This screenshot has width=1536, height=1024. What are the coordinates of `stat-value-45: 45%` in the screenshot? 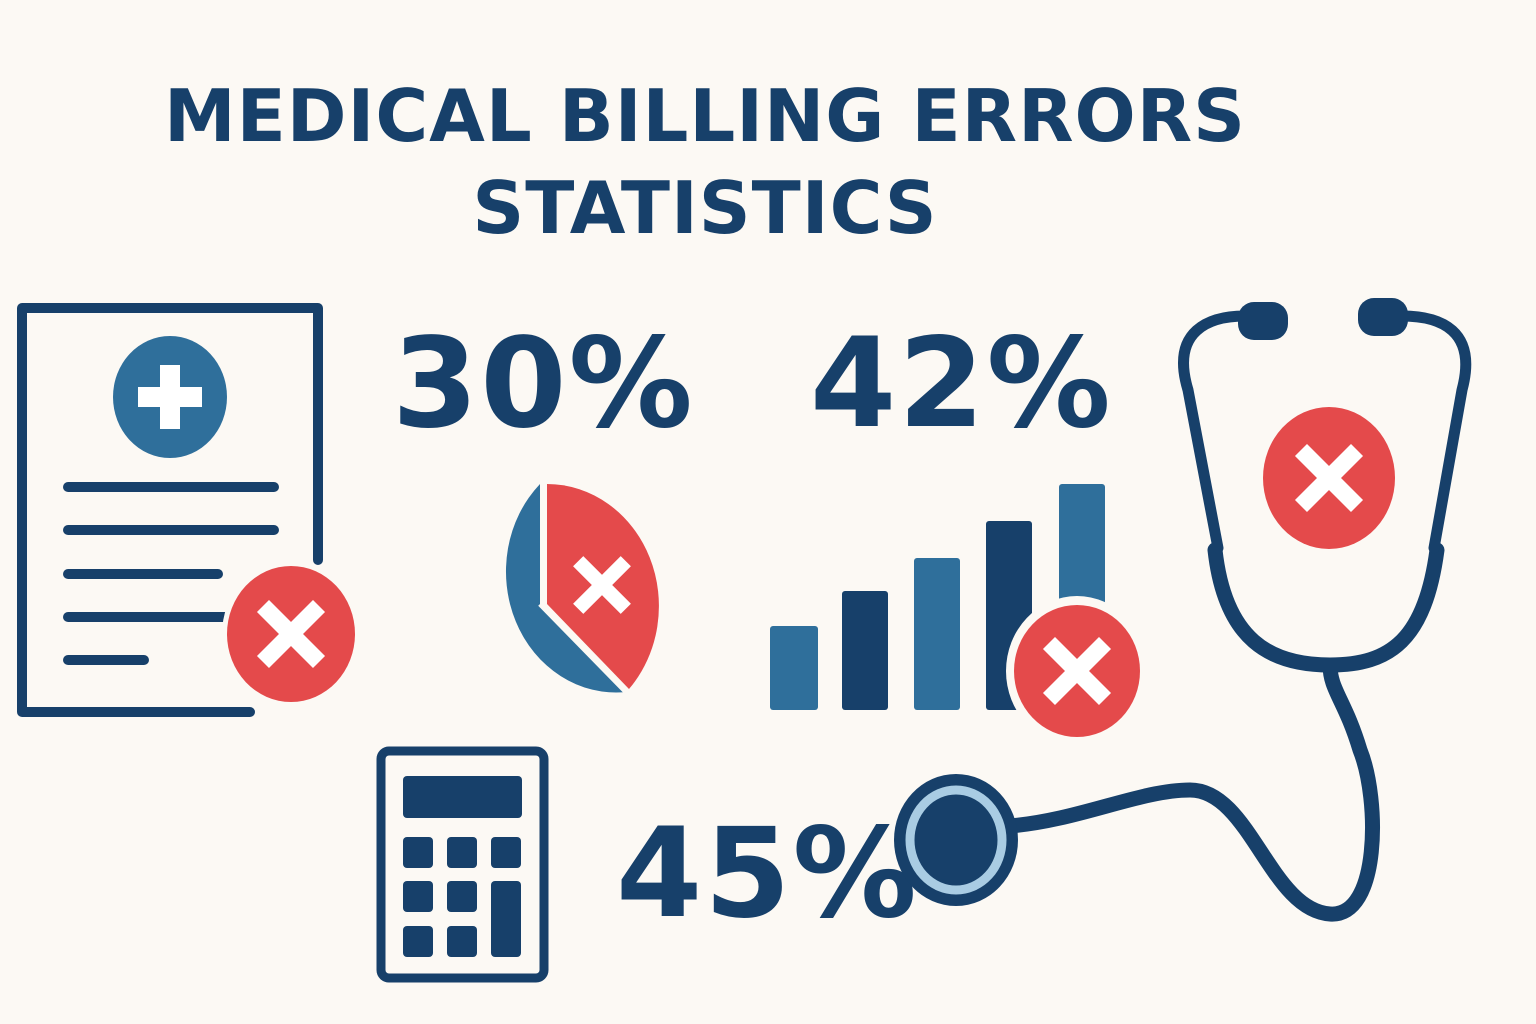 It's located at (767, 874).